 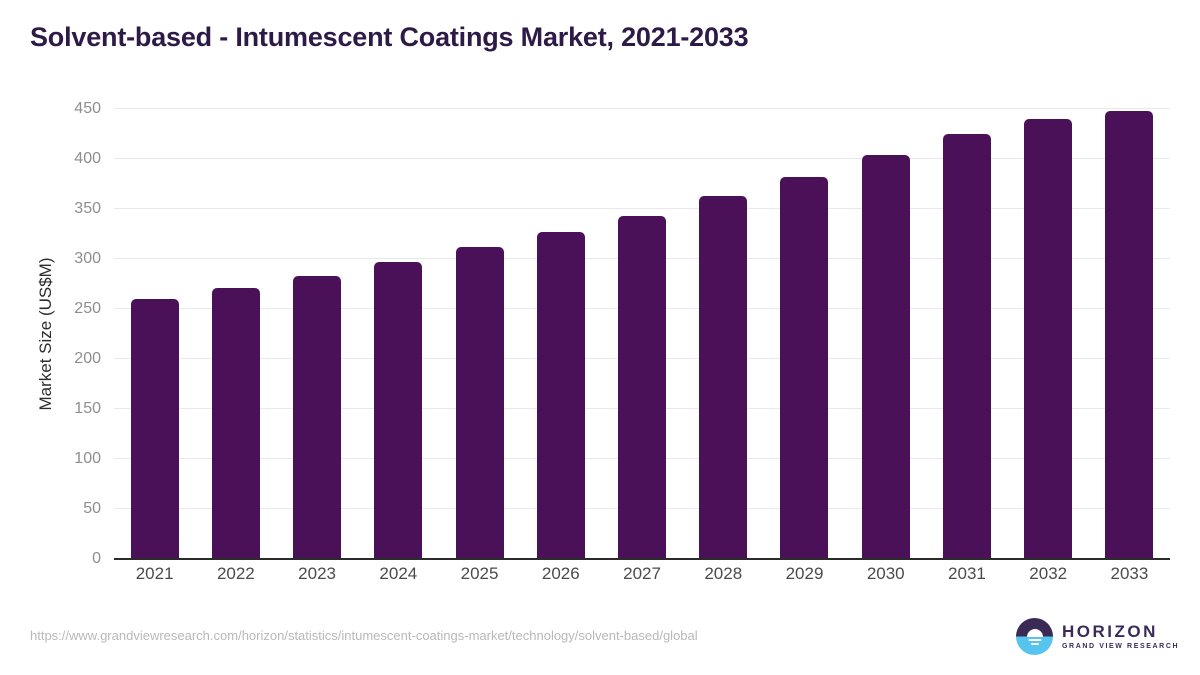 What do you see at coordinates (87, 108) in the screenshot?
I see `y-tick-450: 450` at bounding box center [87, 108].